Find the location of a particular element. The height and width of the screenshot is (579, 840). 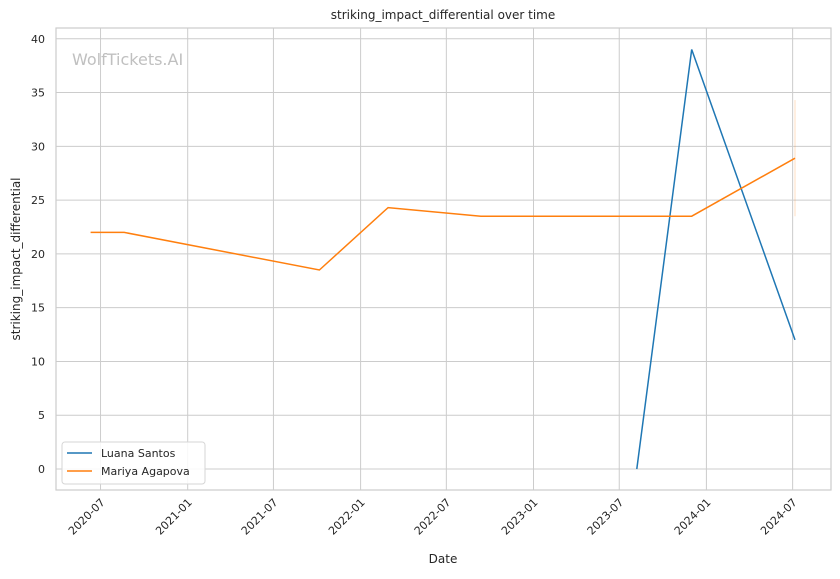

y-axis-label: striking_impact_differential is located at coordinates (16, 258).